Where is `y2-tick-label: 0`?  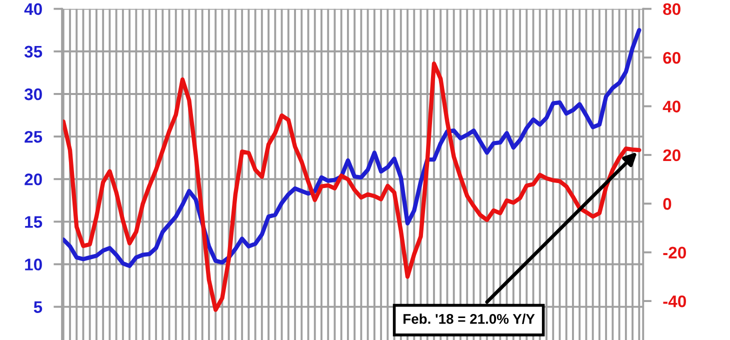
y2-tick-label: 0 is located at coordinates (667, 204).